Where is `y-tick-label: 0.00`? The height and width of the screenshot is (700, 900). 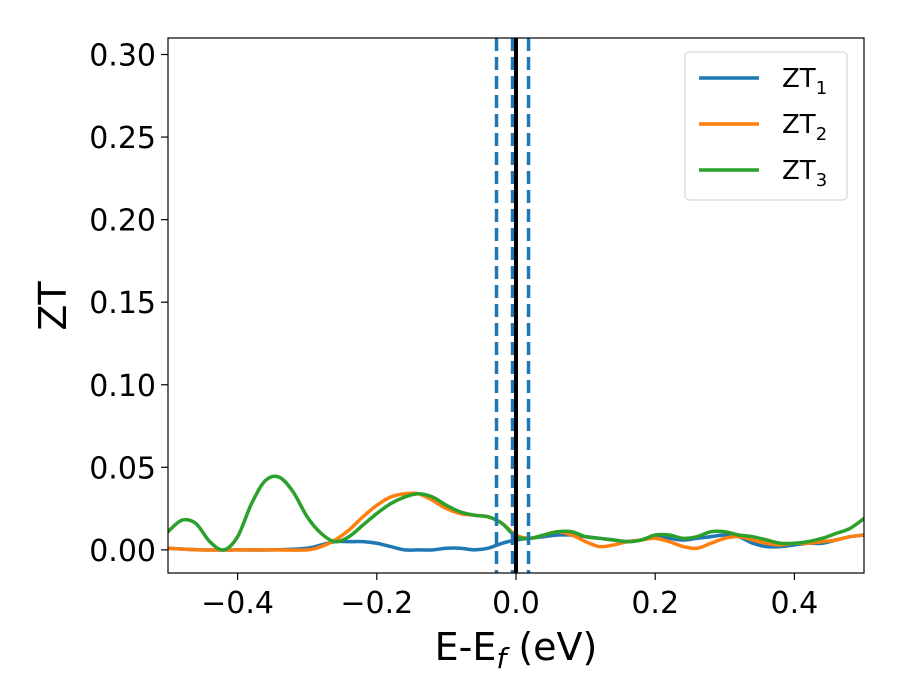
y-tick-label: 0.00 is located at coordinates (122, 551).